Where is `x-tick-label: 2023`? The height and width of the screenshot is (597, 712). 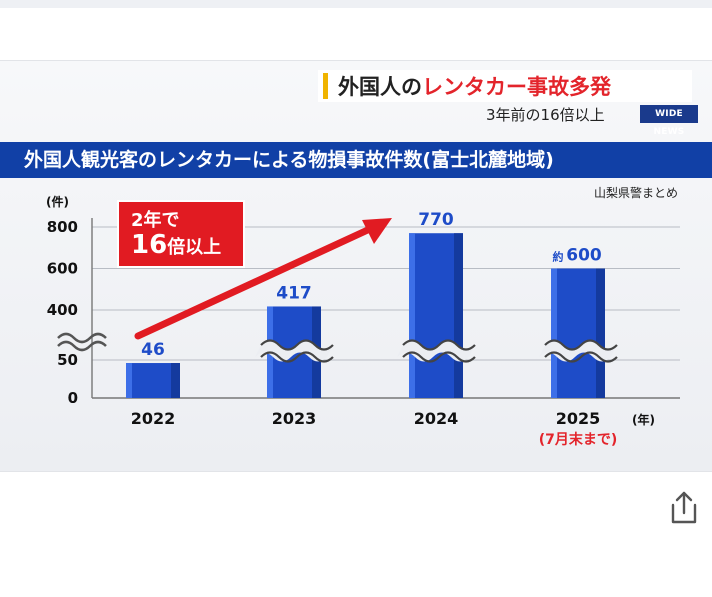 x-tick-label: 2023 is located at coordinates (294, 418).